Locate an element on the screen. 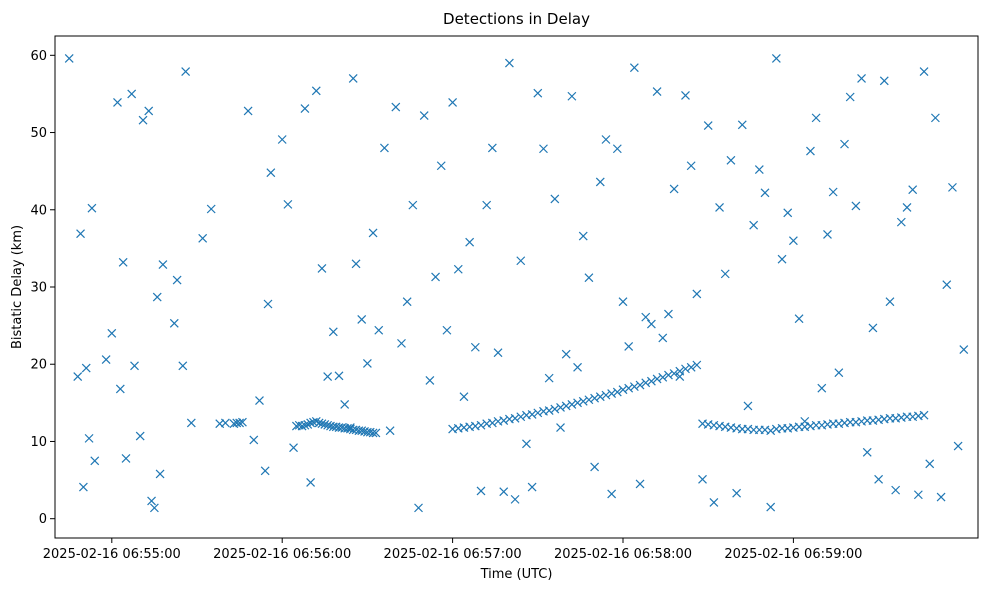 The width and height of the screenshot is (989, 590). y-tick-label: 0 is located at coordinates (43, 519).